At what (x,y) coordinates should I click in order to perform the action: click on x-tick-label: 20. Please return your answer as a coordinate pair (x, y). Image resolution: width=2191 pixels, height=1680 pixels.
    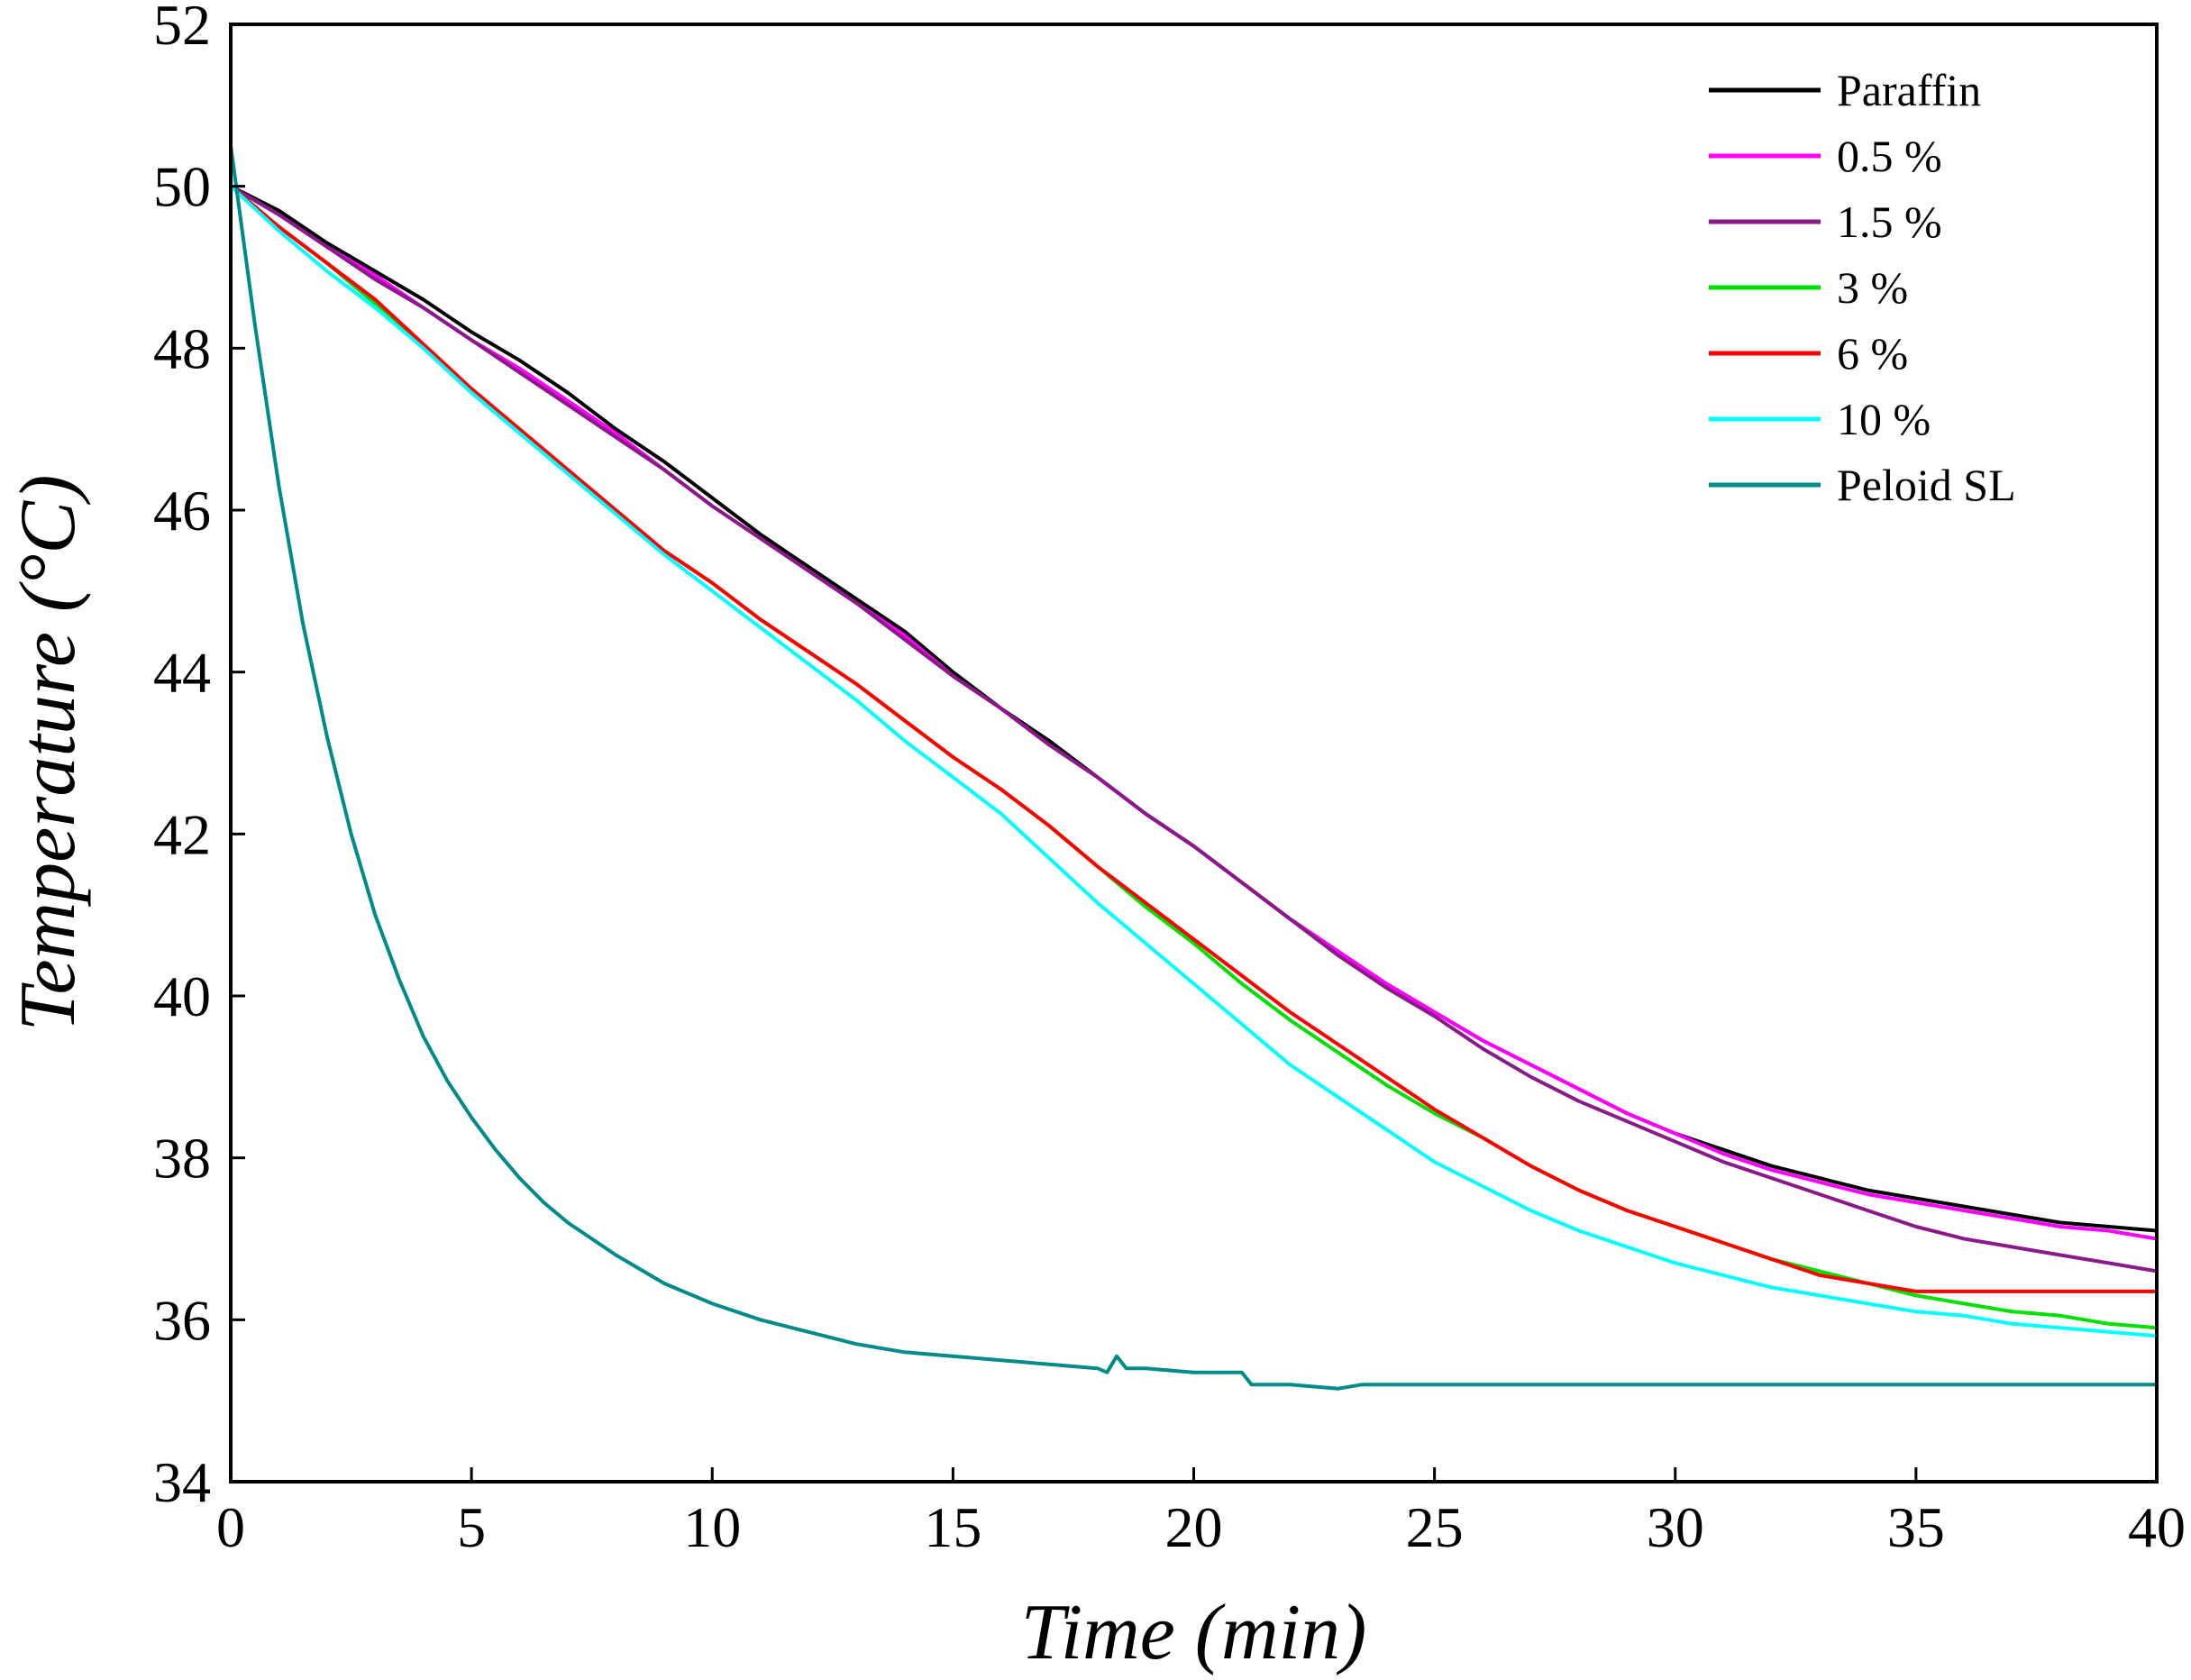
    Looking at the image, I should click on (1194, 1527).